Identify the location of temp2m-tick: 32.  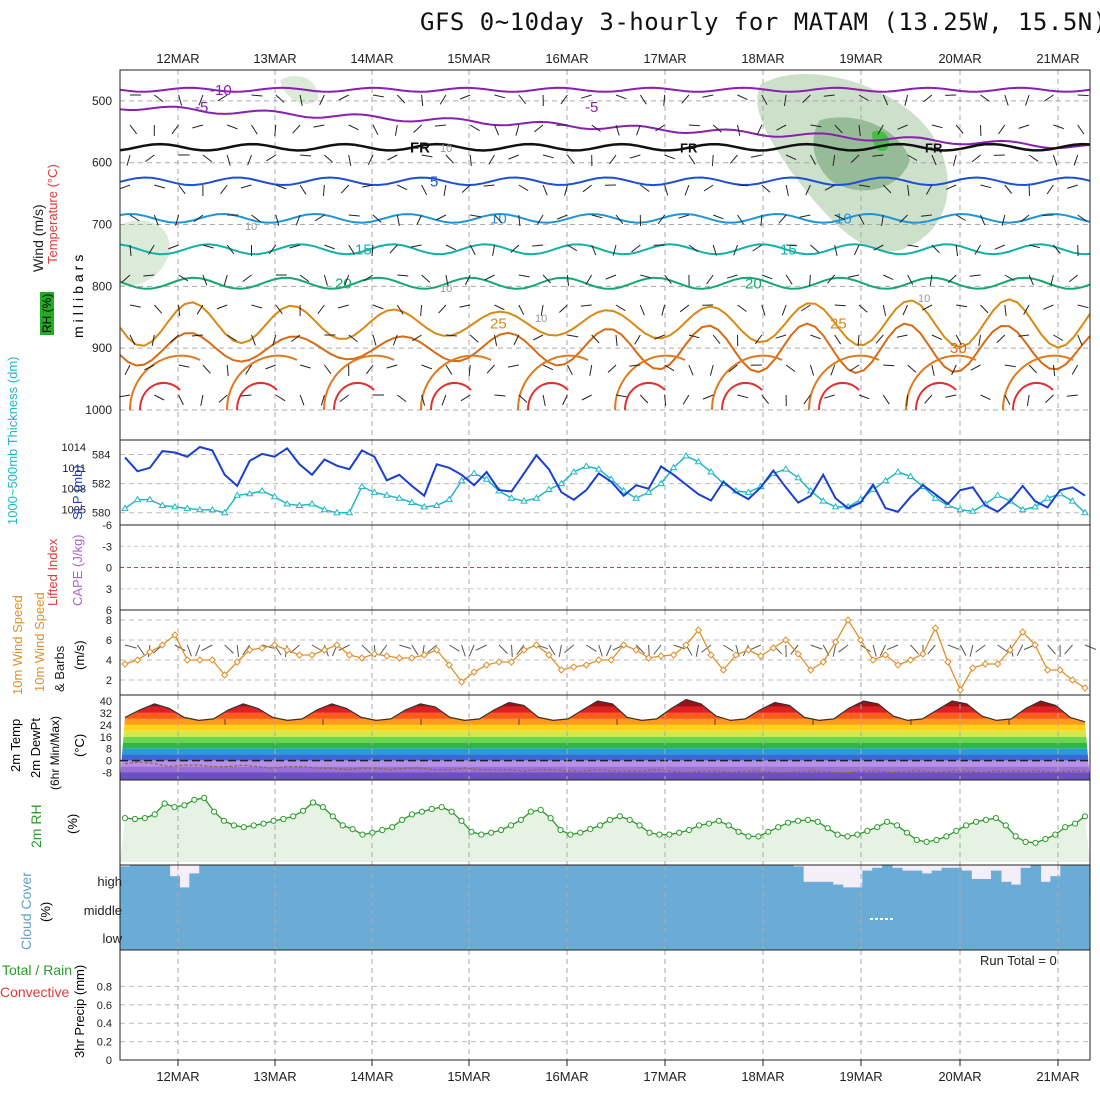
(106, 714).